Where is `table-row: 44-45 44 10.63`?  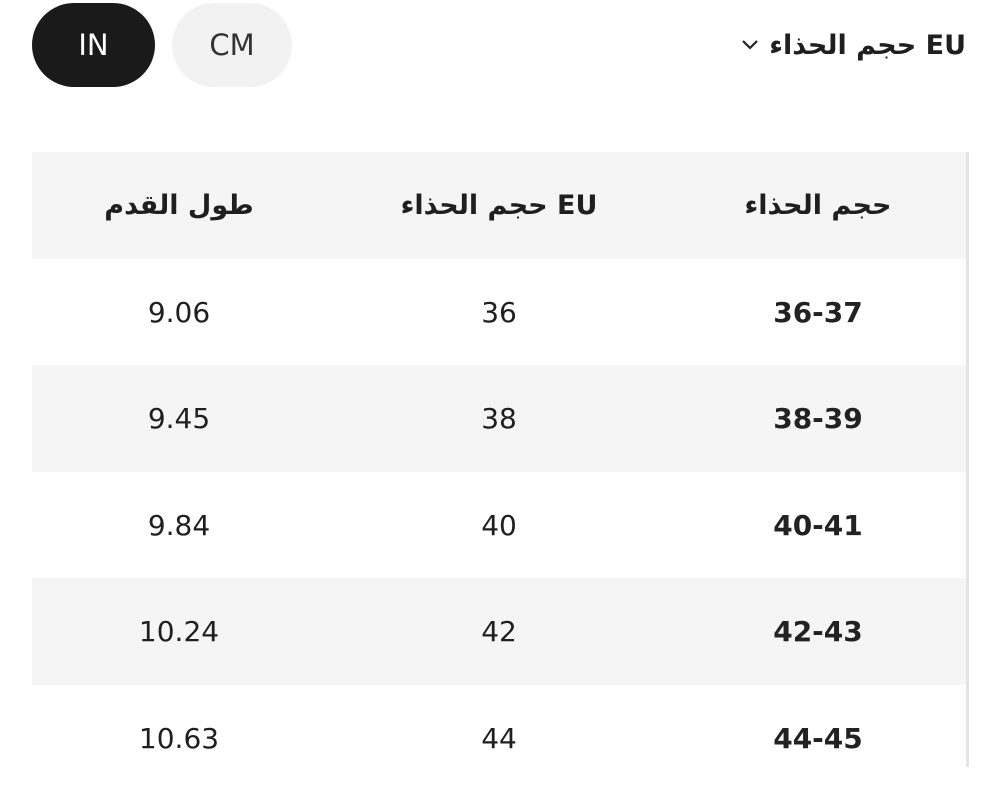 table-row: 44-45 44 10.63 is located at coordinates (499, 738).